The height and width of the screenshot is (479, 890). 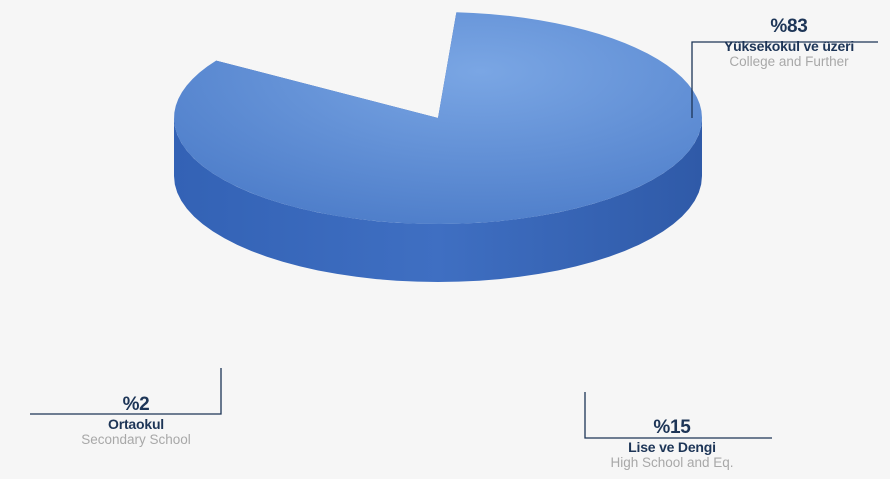 I want to click on leader-line-secondary, so click(x=126, y=391).